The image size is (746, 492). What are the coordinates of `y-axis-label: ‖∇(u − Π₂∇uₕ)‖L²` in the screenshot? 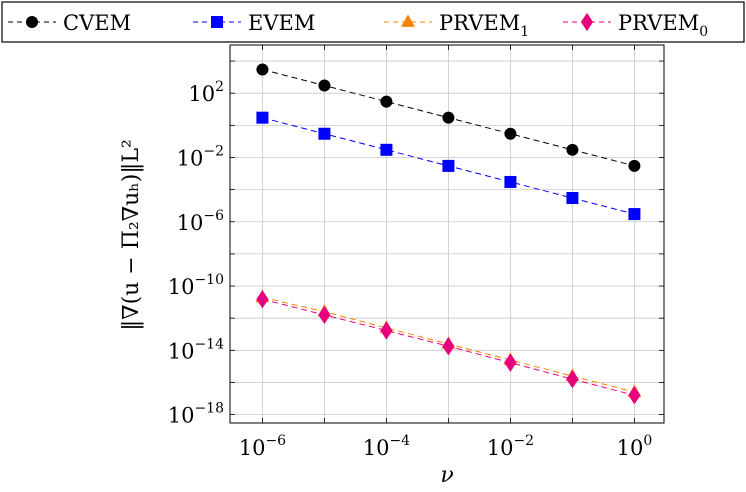 It's located at (131, 235).